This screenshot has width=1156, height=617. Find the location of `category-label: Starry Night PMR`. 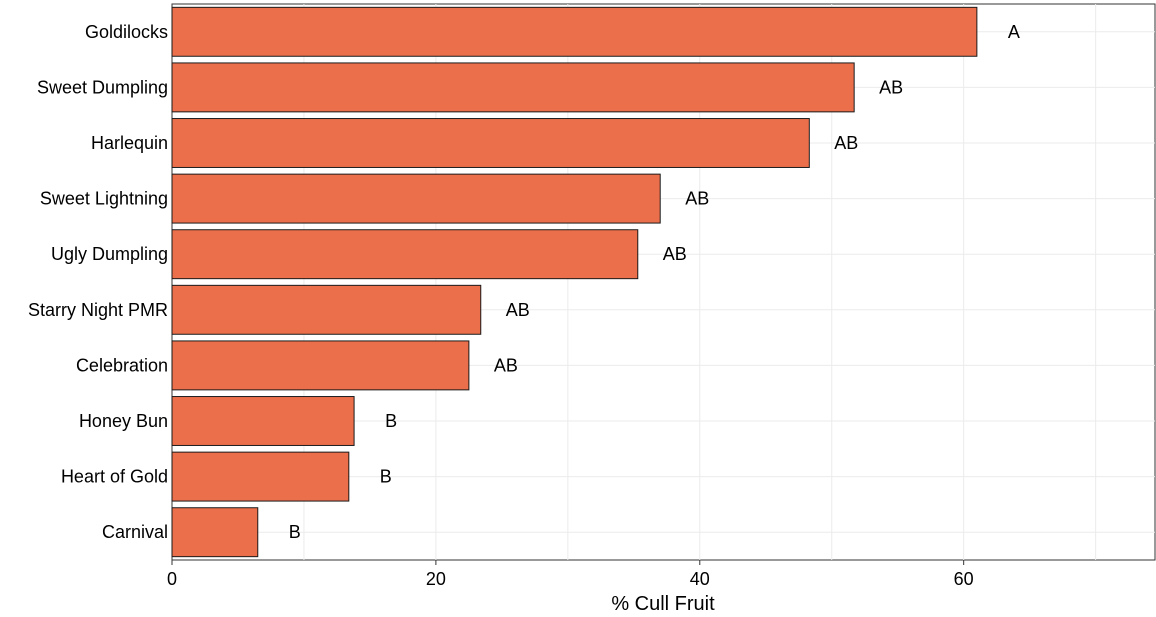

category-label: Starry Night PMR is located at coordinates (98, 310).